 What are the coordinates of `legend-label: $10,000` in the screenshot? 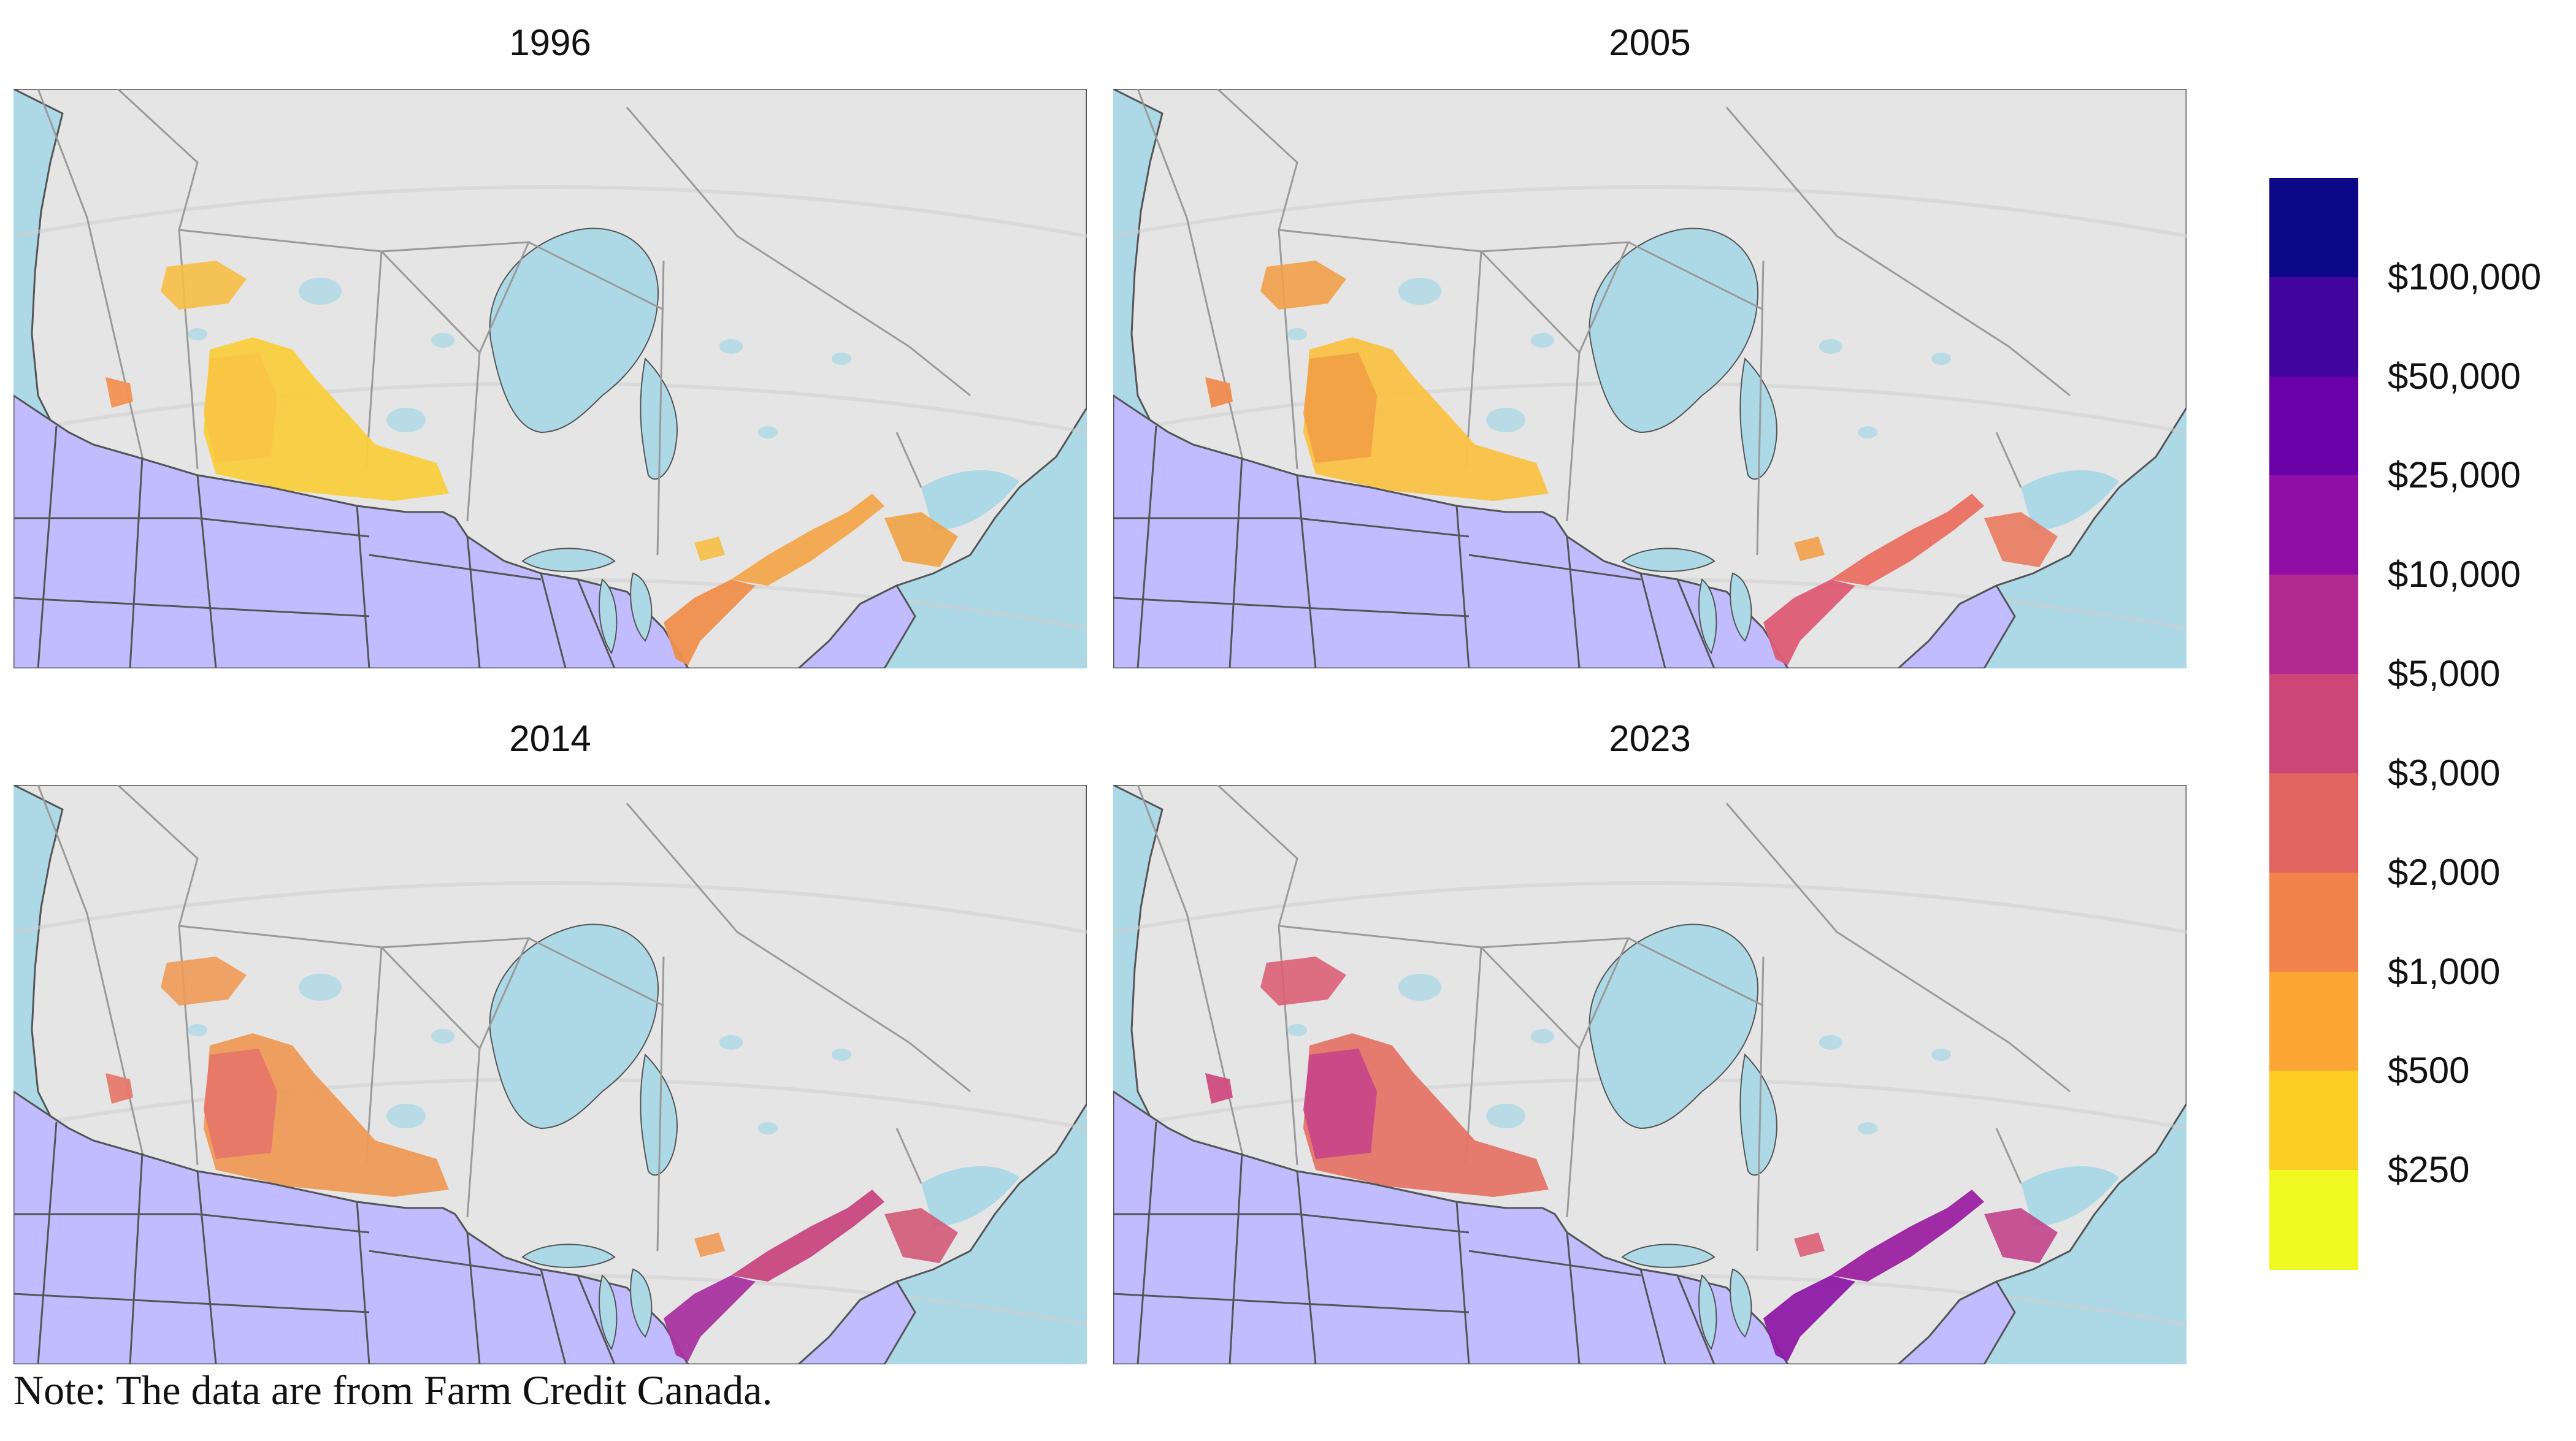 It's located at (2454, 574).